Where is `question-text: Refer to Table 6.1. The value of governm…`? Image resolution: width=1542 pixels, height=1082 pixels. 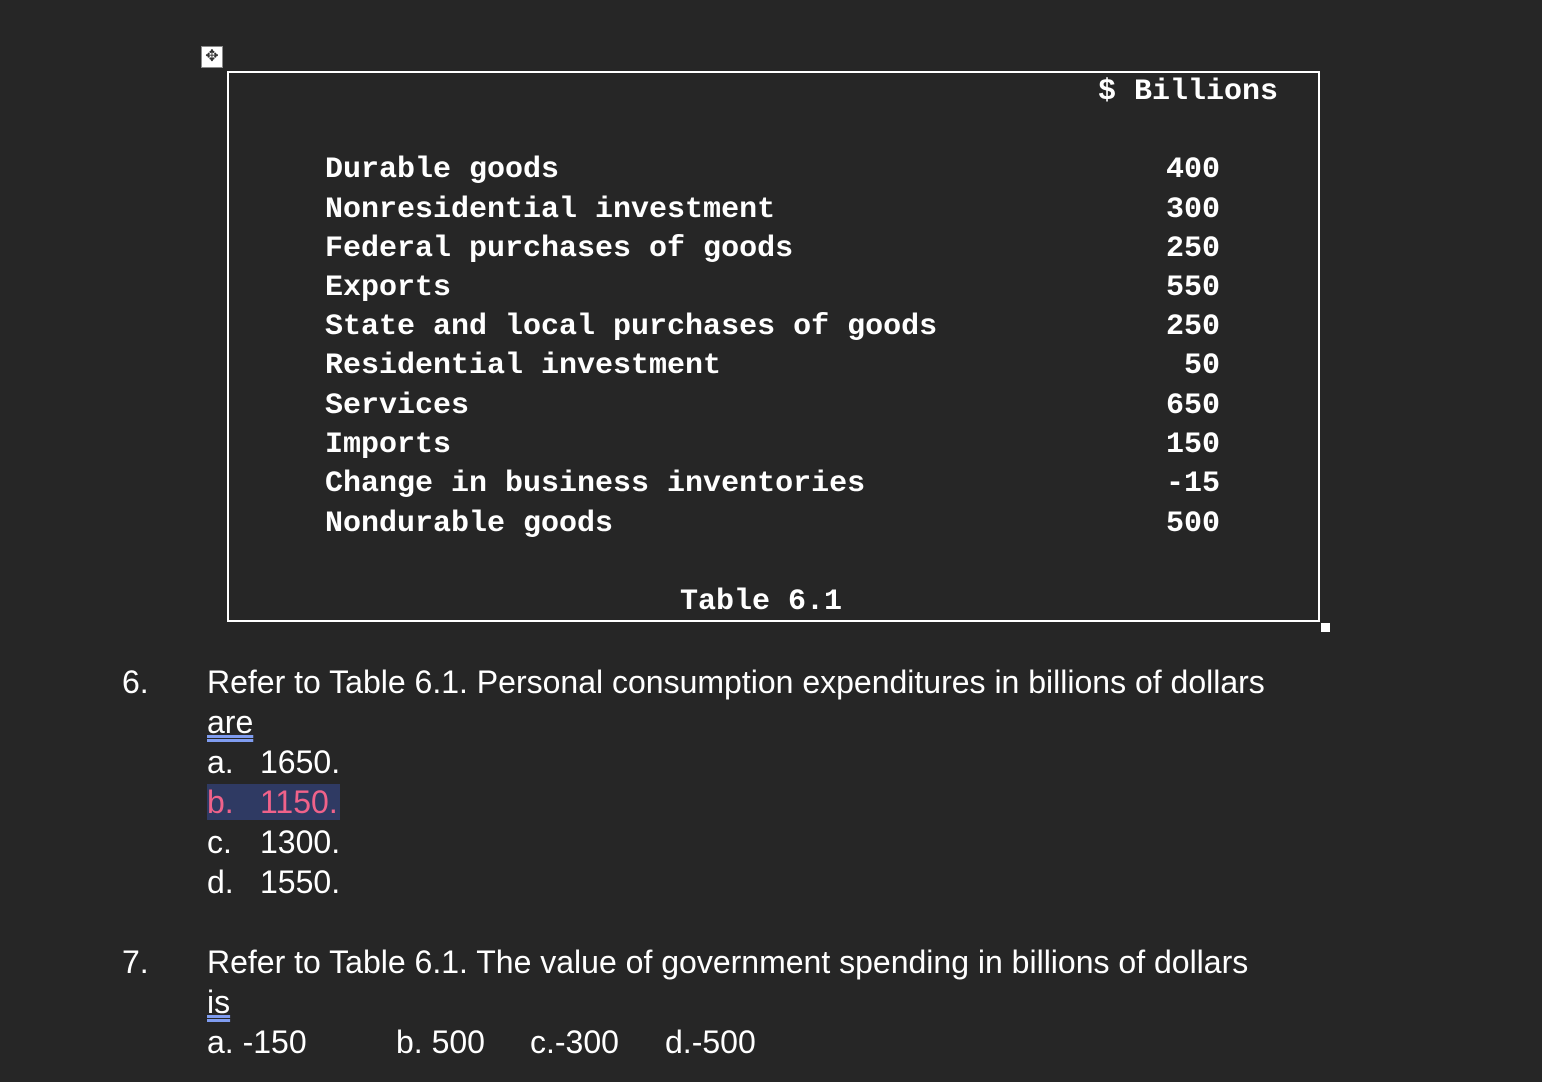 question-text: Refer to Table 6.1. The value of governm… is located at coordinates (728, 962).